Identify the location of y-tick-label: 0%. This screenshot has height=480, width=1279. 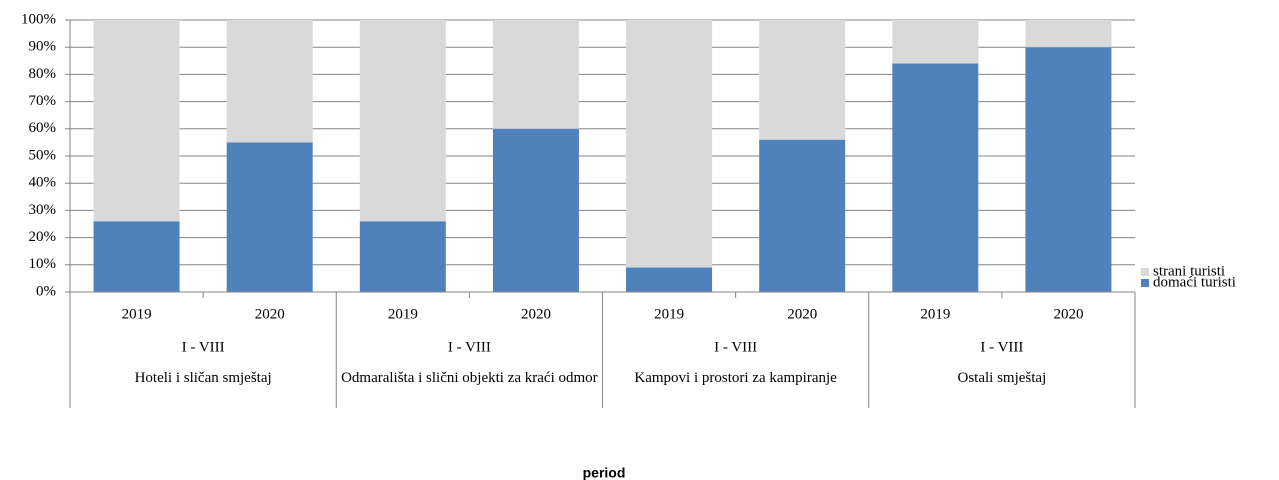
(46, 291).